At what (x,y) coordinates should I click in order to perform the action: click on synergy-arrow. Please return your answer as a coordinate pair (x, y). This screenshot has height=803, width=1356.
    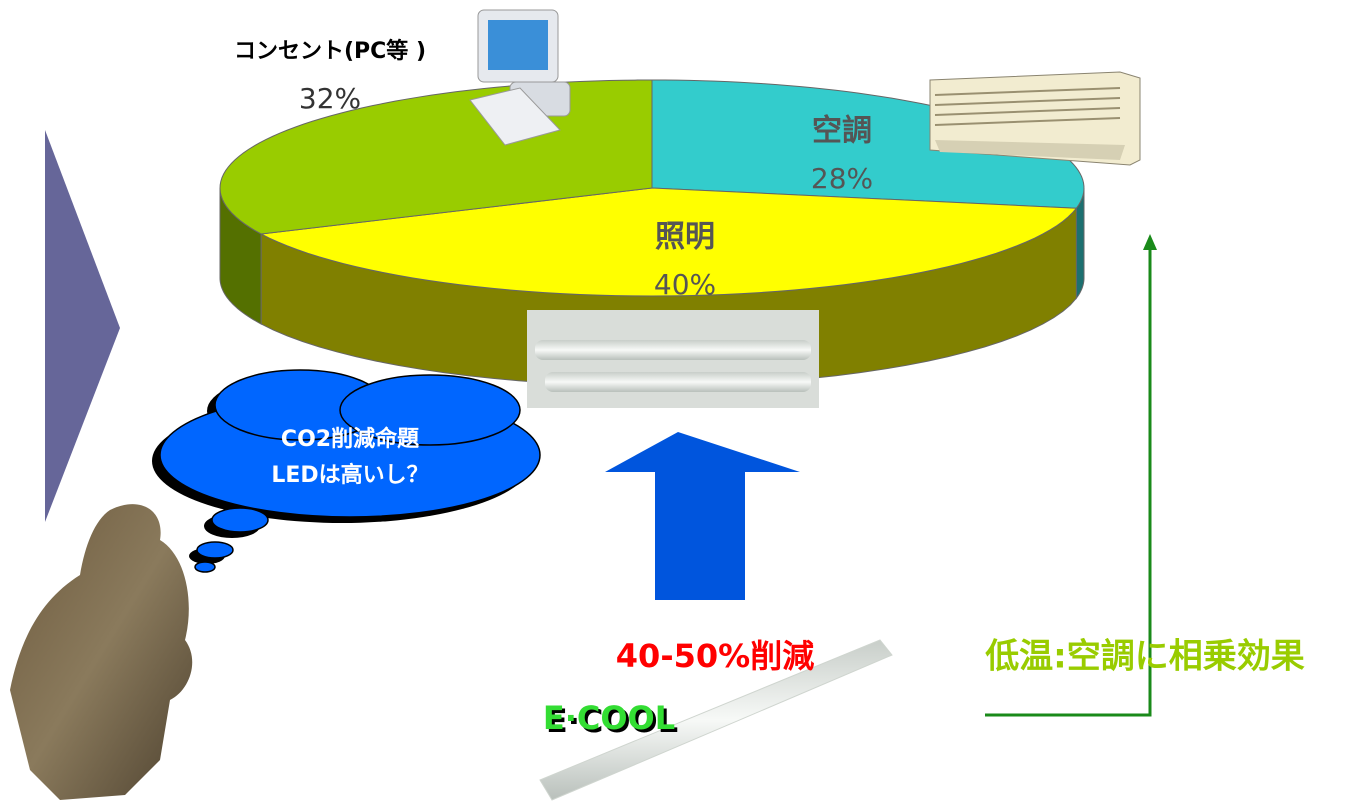
    Looking at the image, I should click on (1071, 475).